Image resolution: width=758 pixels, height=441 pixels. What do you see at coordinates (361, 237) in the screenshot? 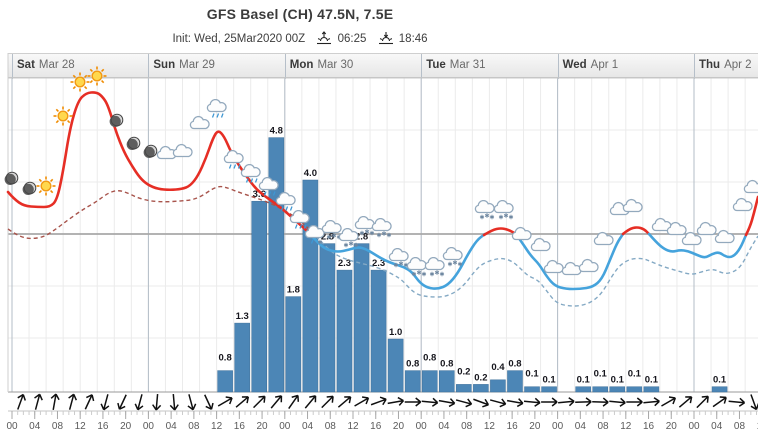
I see `precip-value-label: 2.8` at bounding box center [361, 237].